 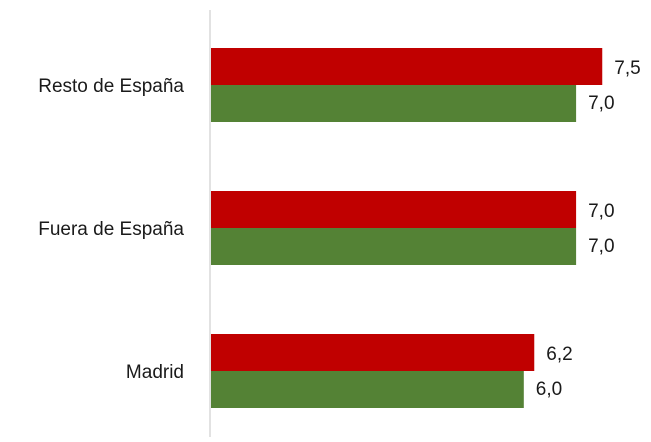 I want to click on value-label: 7,5, so click(x=627, y=68).